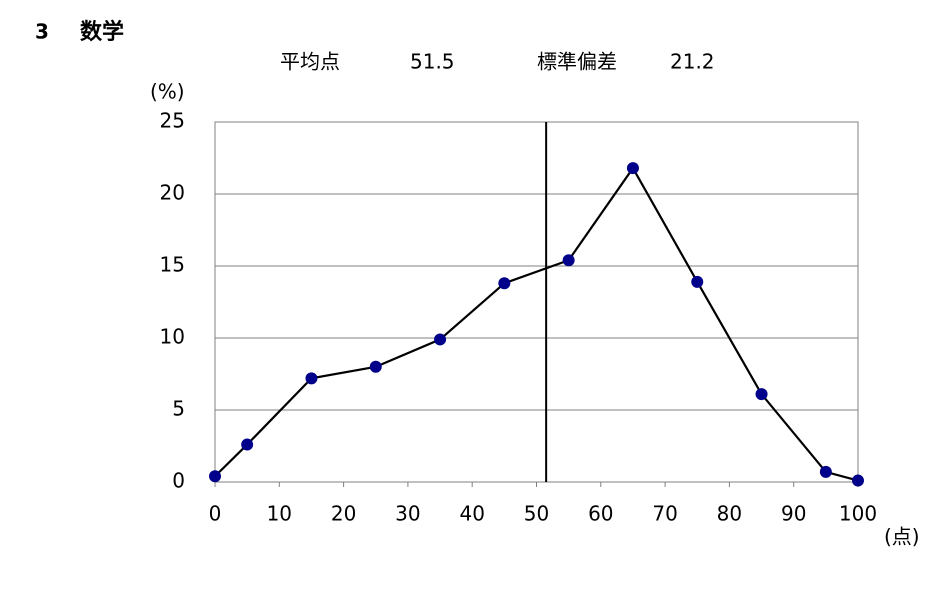 Image resolution: width=950 pixels, height=589 pixels. I want to click on sd-value: 21.2, so click(692, 62).